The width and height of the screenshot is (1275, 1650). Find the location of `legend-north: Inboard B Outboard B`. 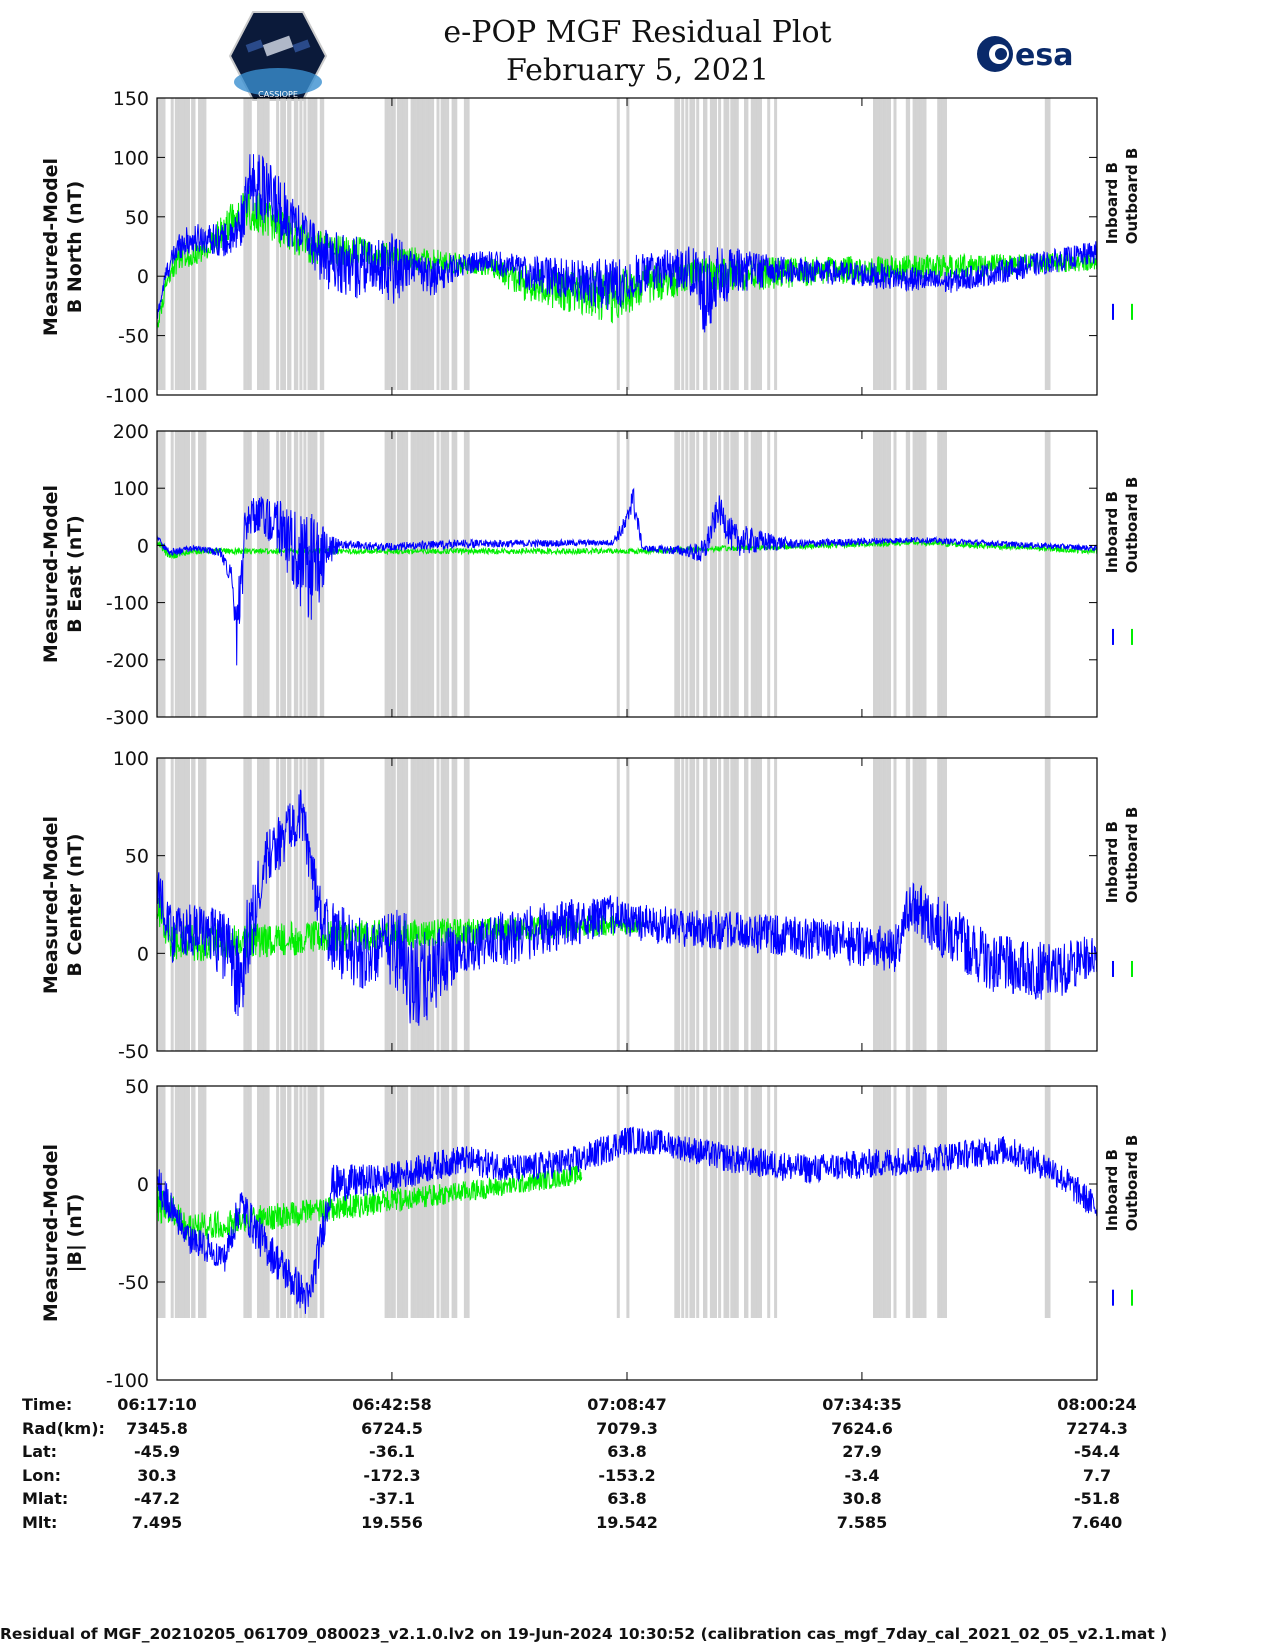

legend-north: Inboard B Outboard B is located at coordinates (1122, 196).